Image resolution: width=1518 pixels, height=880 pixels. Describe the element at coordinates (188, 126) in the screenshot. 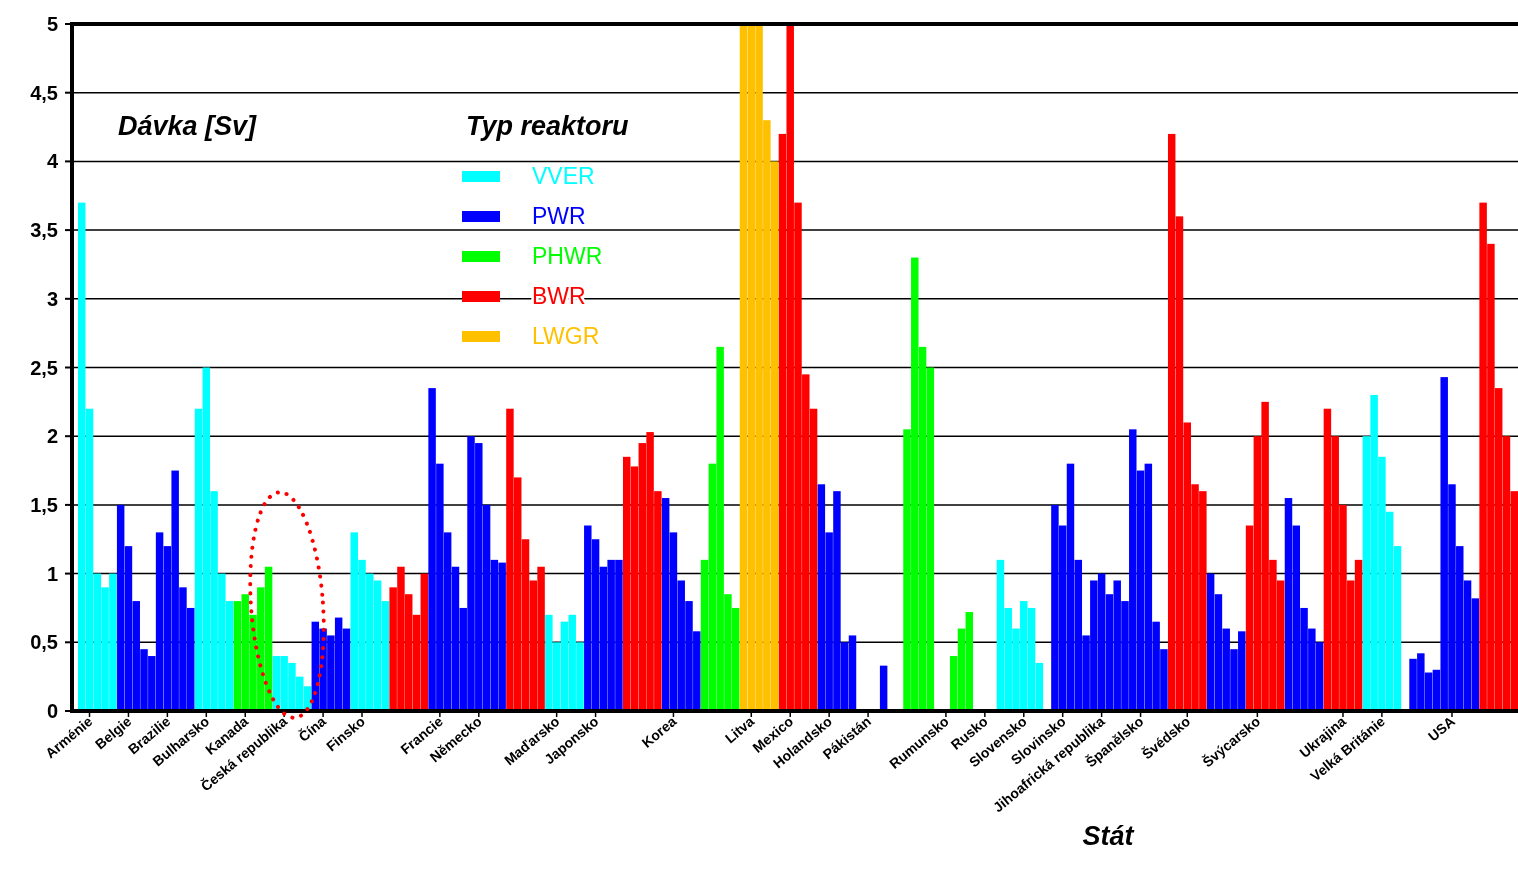

I see `y-axis-title: Dávka [Sv]` at that location.